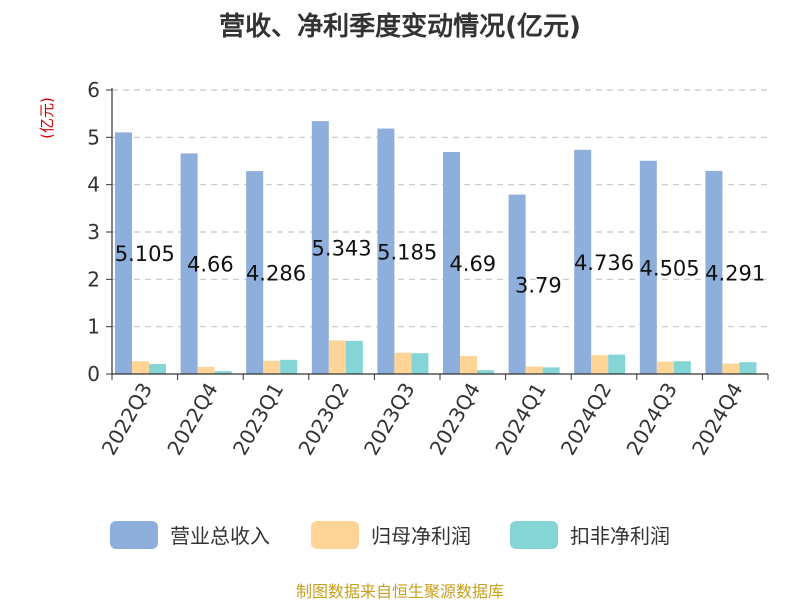 The height and width of the screenshot is (602, 800). I want to click on x-tick-label: 2024Q2, so click(586, 419).